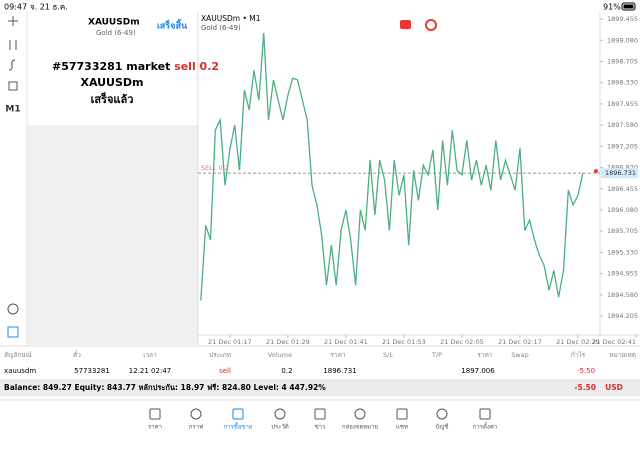 The height and width of the screenshot is (451, 640). Describe the element at coordinates (622, 83) in the screenshot. I see `y-tick-label: 1898.330` at that location.